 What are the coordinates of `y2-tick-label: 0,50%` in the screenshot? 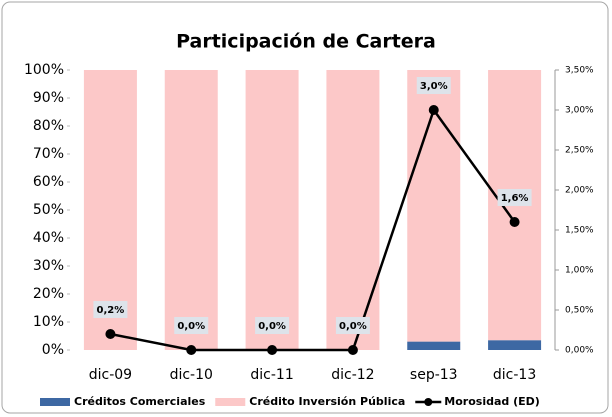 It's located at (579, 311).